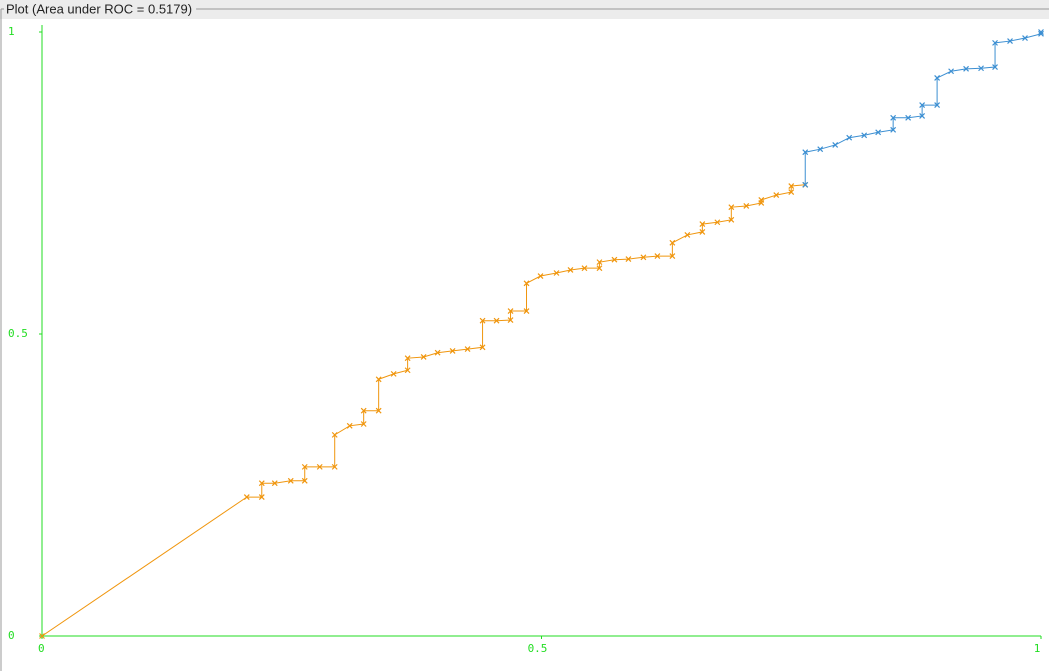 Image resolution: width=1049 pixels, height=671 pixels. I want to click on x-tick-label: 0.5, so click(538, 648).